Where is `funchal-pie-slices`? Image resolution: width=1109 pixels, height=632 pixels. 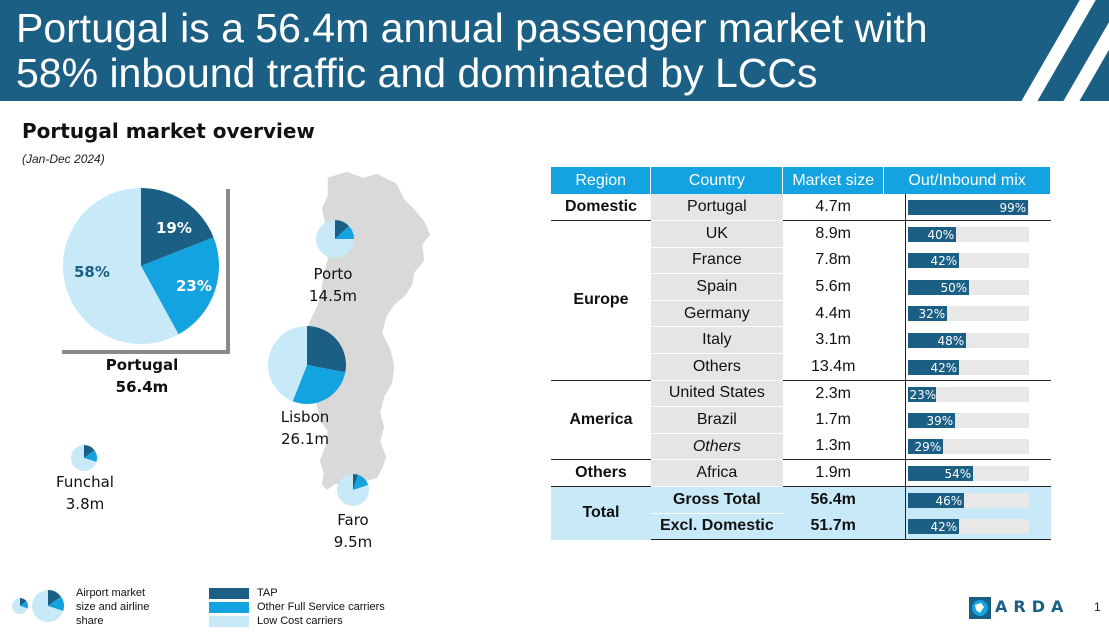
funchal-pie-slices is located at coordinates (84, 458).